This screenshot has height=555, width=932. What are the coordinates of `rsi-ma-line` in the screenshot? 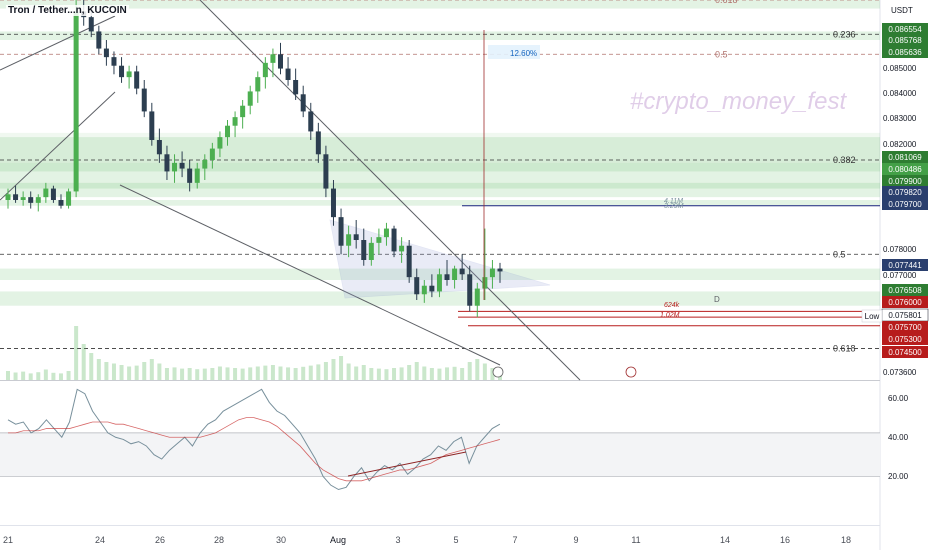 It's located at (254, 449).